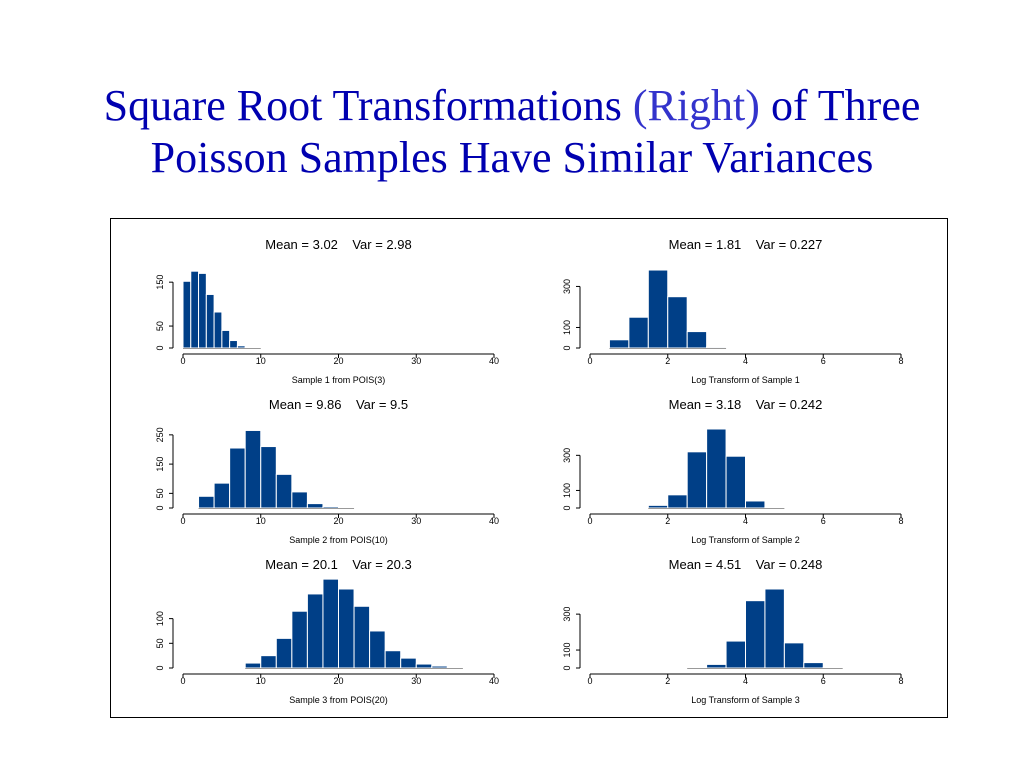 The height and width of the screenshot is (768, 1024). Describe the element at coordinates (338, 564) in the screenshot. I see `chart-title: Mean = 20.1 Var = 20.3` at that location.